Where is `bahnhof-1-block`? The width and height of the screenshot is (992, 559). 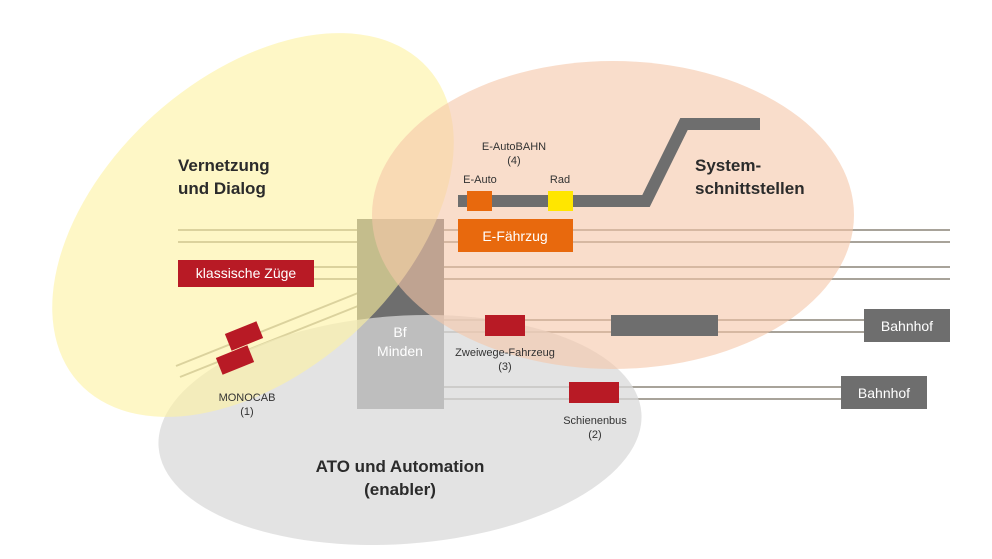
bahnhof-1-block is located at coordinates (907, 325).